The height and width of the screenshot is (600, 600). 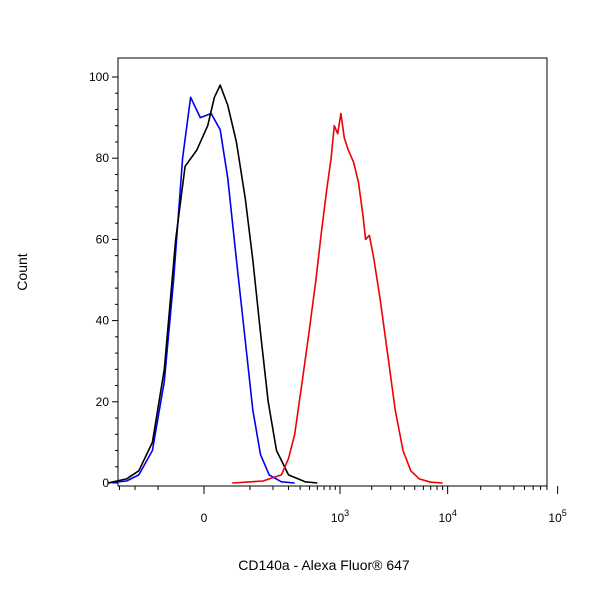 What do you see at coordinates (204, 518) in the screenshot?
I see `x-tick-label: 0` at bounding box center [204, 518].